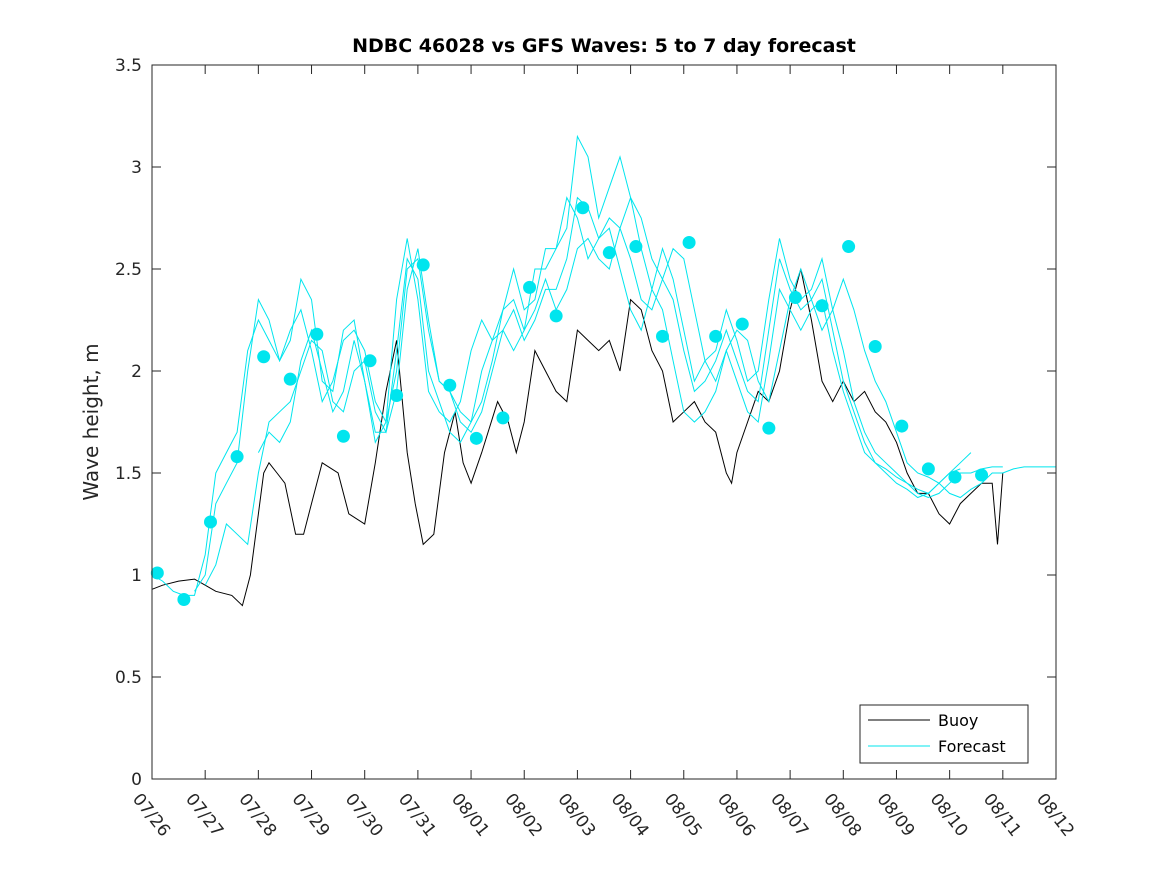 The height and width of the screenshot is (875, 1167). Describe the element at coordinates (972, 746) in the screenshot. I see `legend-forecast-label: Forecast` at that location.